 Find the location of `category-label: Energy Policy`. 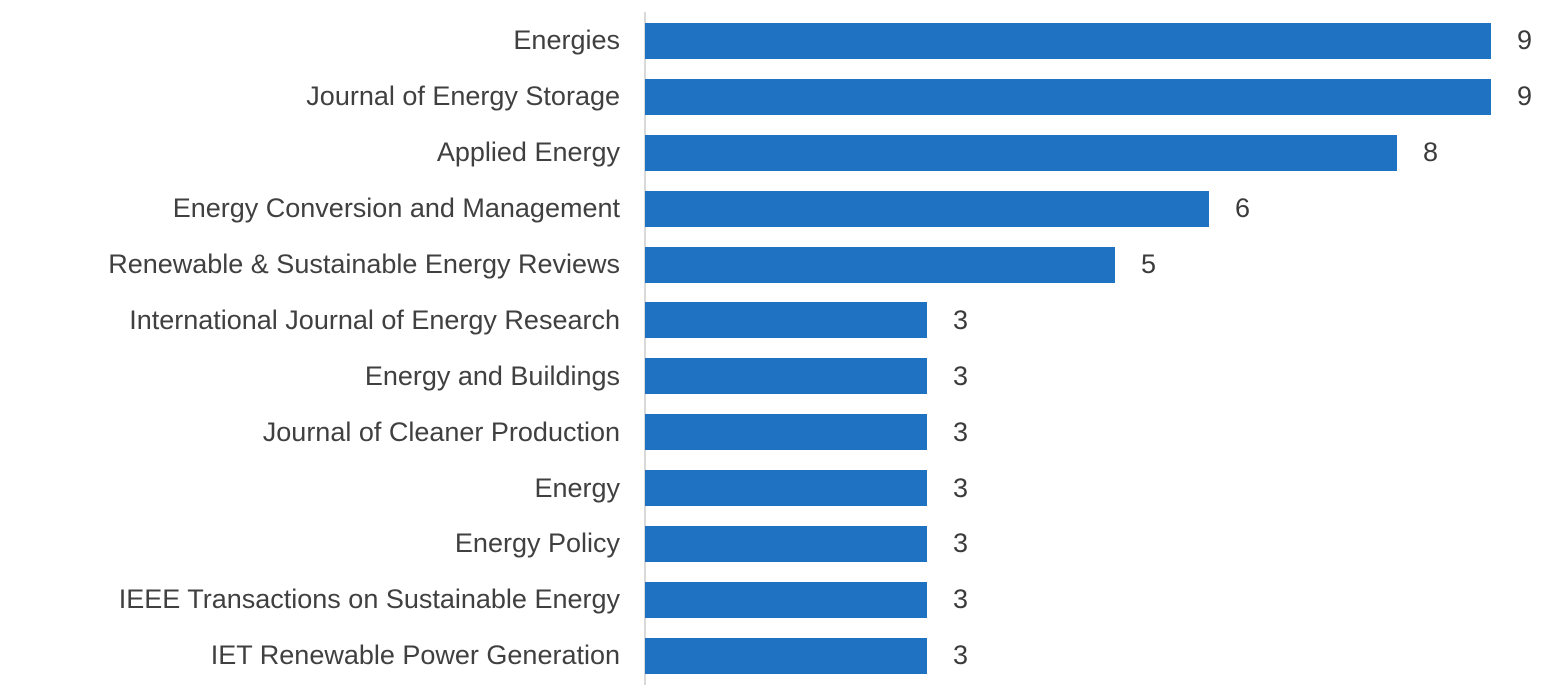

category-label: Energy Policy is located at coordinates (537, 543).